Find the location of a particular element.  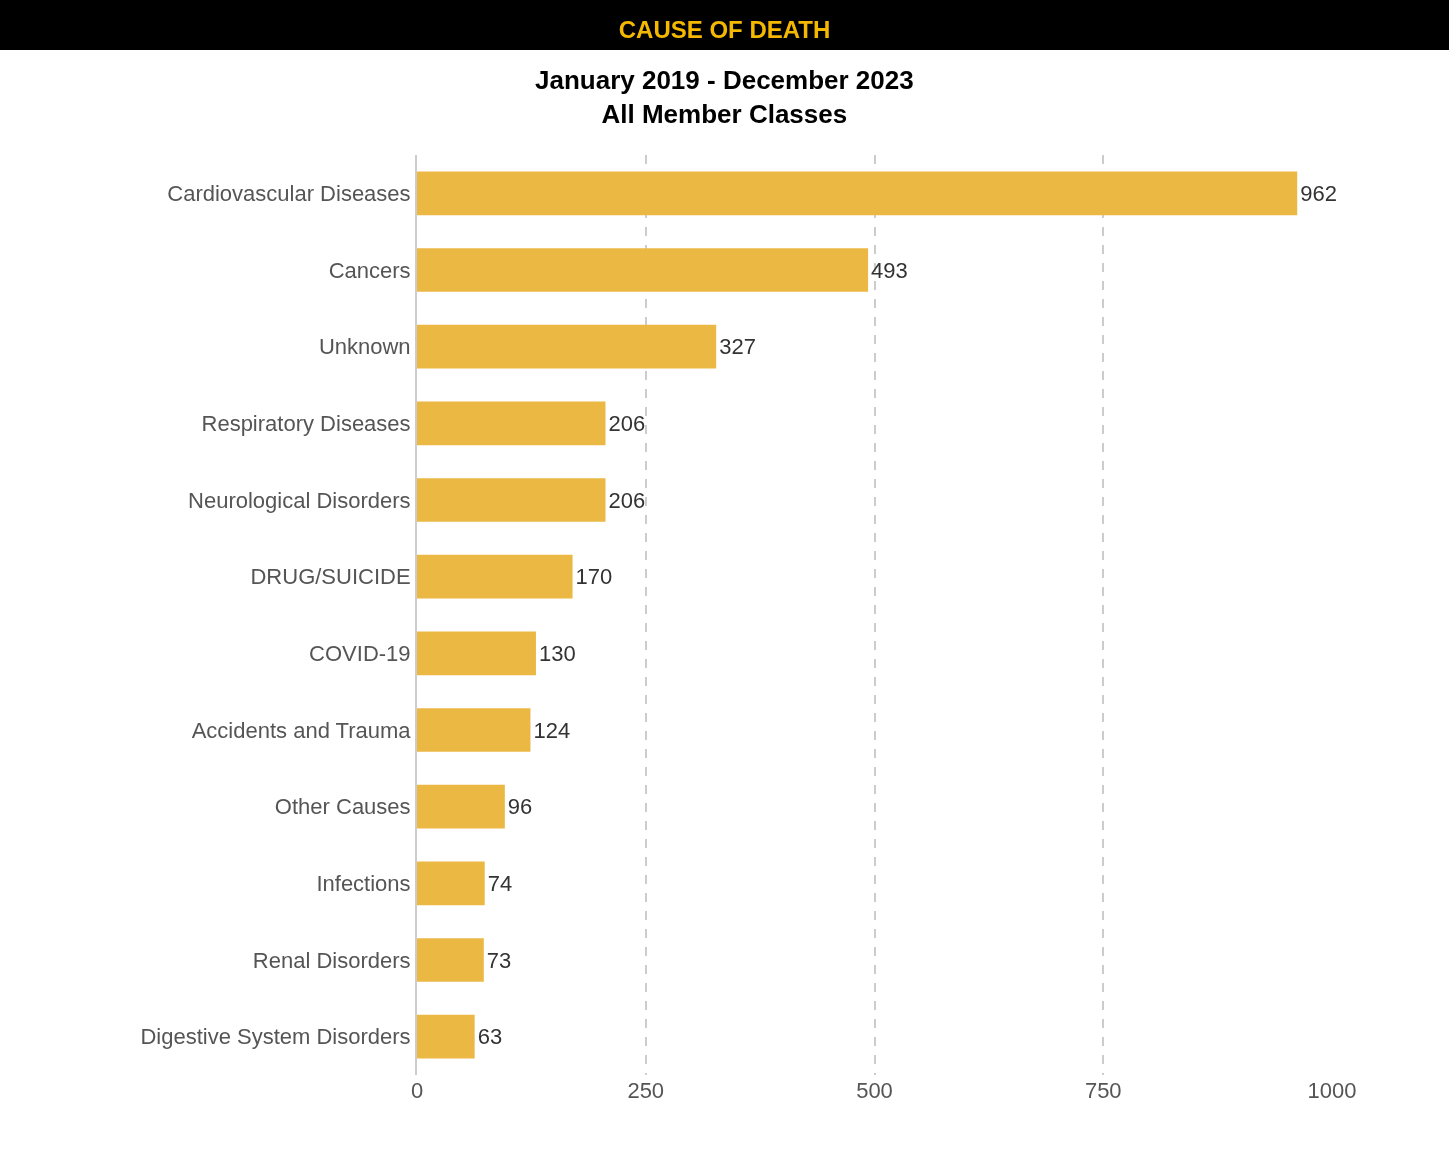

data-label: 327 is located at coordinates (737, 347).